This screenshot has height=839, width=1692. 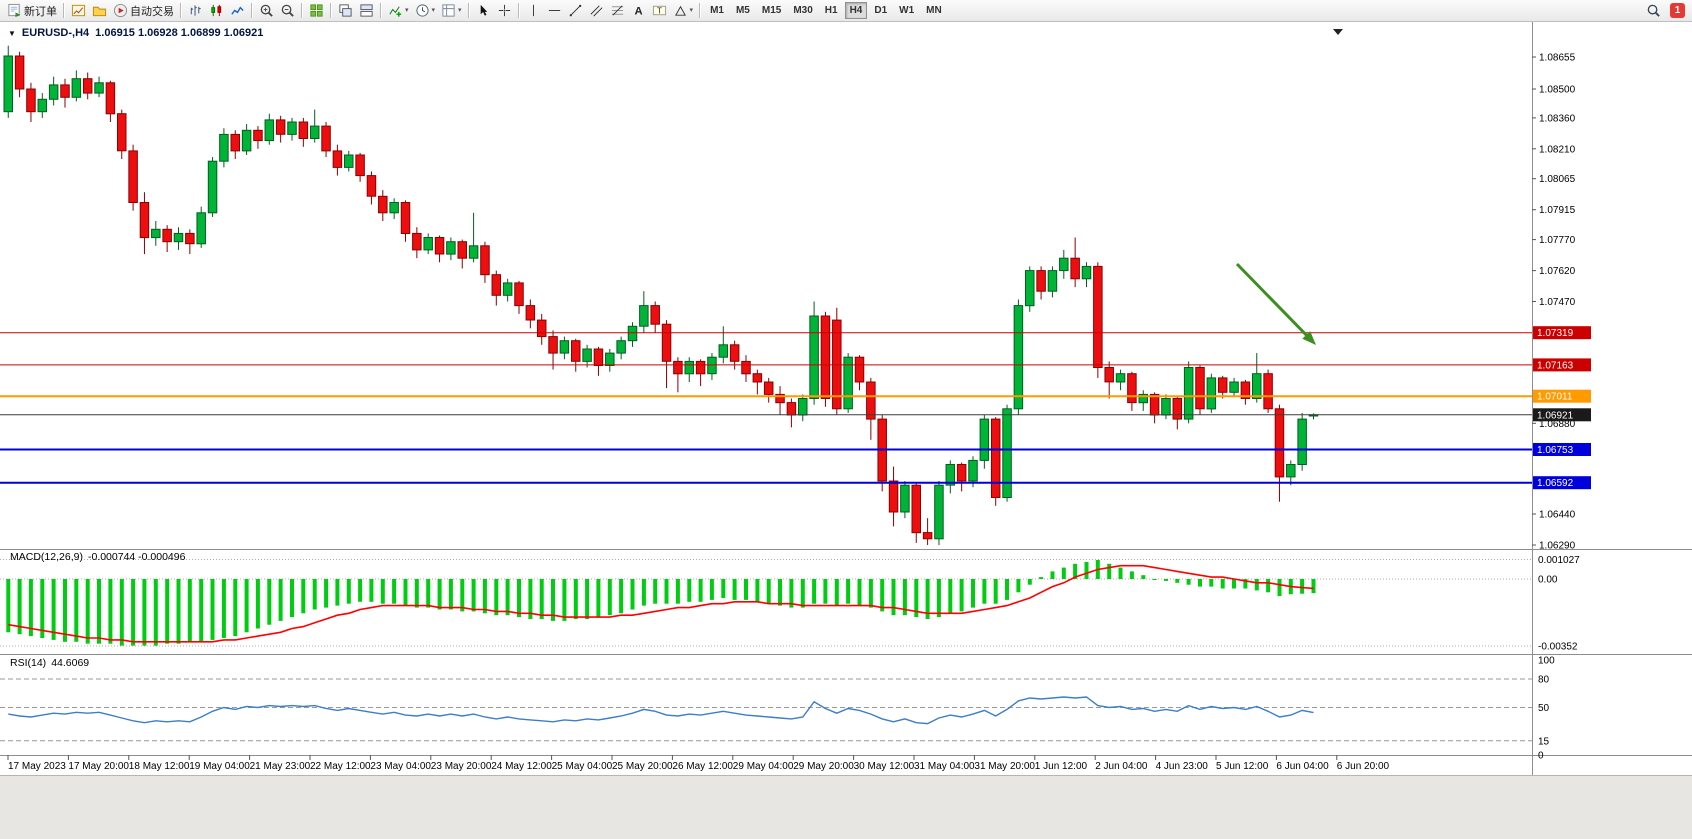 I want to click on timeframe-m15-button: M15, so click(x=771, y=10).